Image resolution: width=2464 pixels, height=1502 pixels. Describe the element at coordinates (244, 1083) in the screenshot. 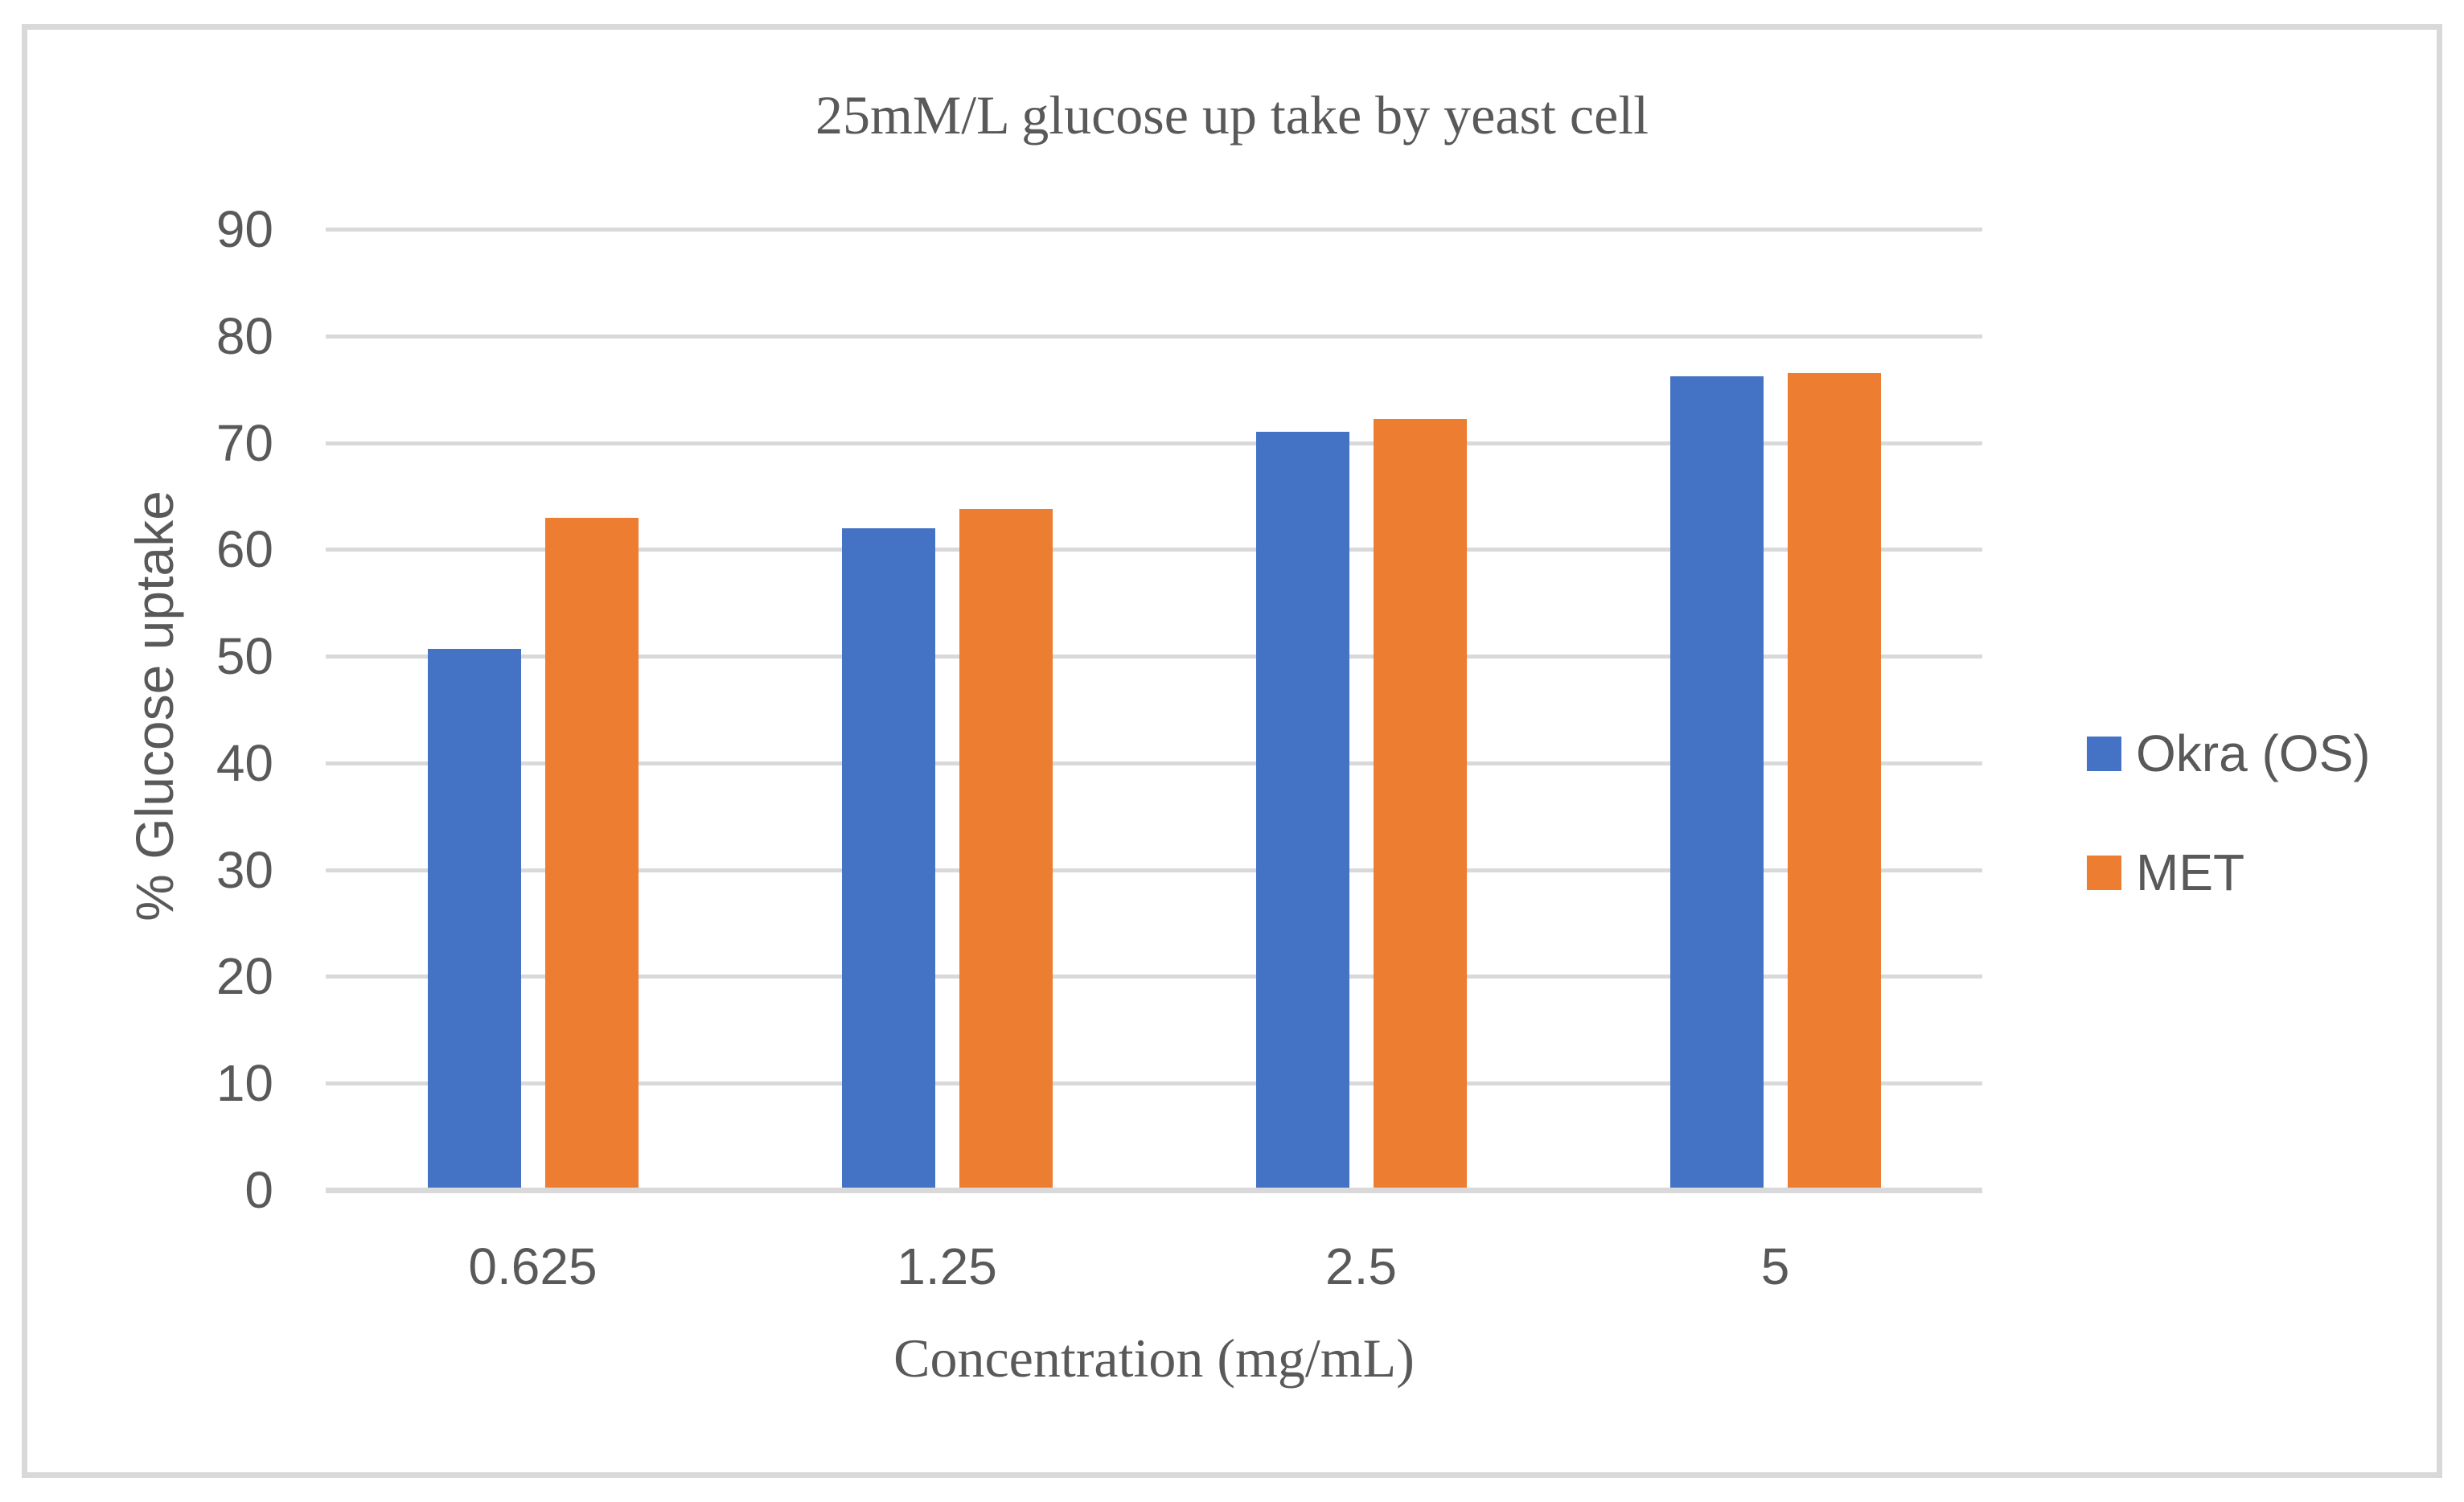

I see `y-axis-tick-10: 10` at that location.